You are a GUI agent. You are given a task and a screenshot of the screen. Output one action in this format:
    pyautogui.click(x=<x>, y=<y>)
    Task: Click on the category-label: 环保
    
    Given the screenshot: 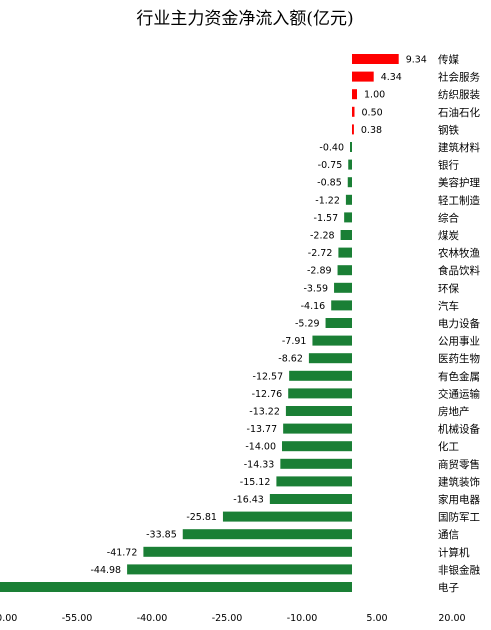 What is the action you would take?
    pyautogui.click(x=448, y=288)
    